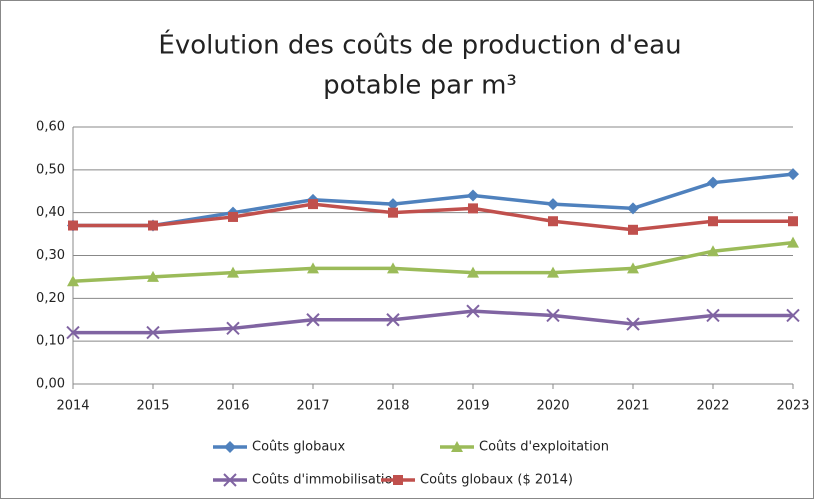 The height and width of the screenshot is (499, 814). Describe the element at coordinates (50, 298) in the screenshot. I see `y-tick-label: 0,20` at that location.